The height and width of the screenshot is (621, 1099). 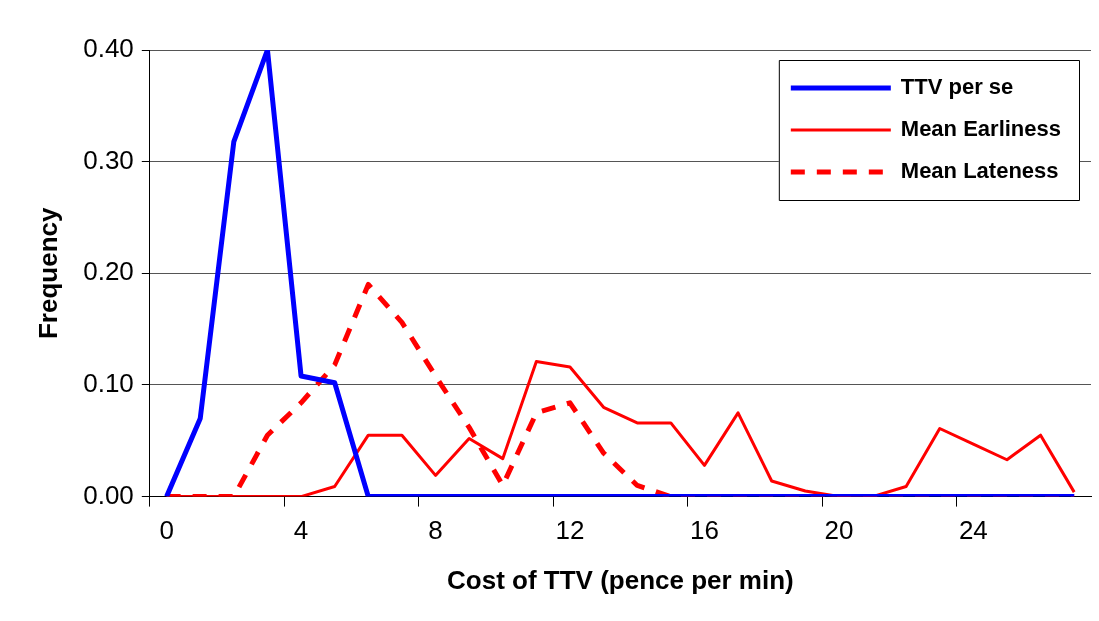 I want to click on legend-label: Mean Lateness, so click(x=979, y=171).